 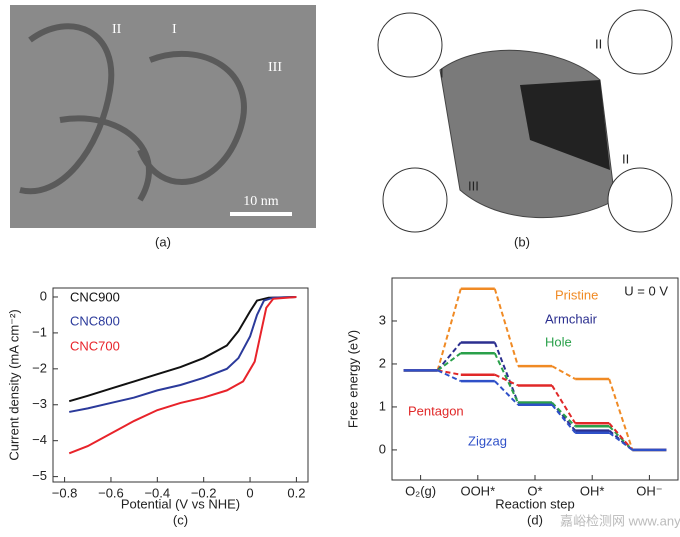 I want to click on y-tick-label: 3, so click(x=382, y=319).